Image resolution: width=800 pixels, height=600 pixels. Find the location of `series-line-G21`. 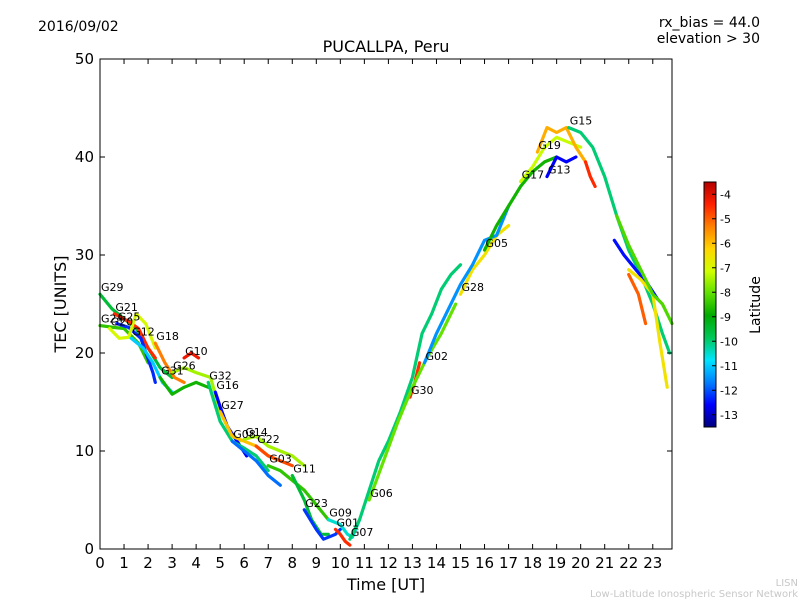

series-line-G21 is located at coordinates (134, 336).